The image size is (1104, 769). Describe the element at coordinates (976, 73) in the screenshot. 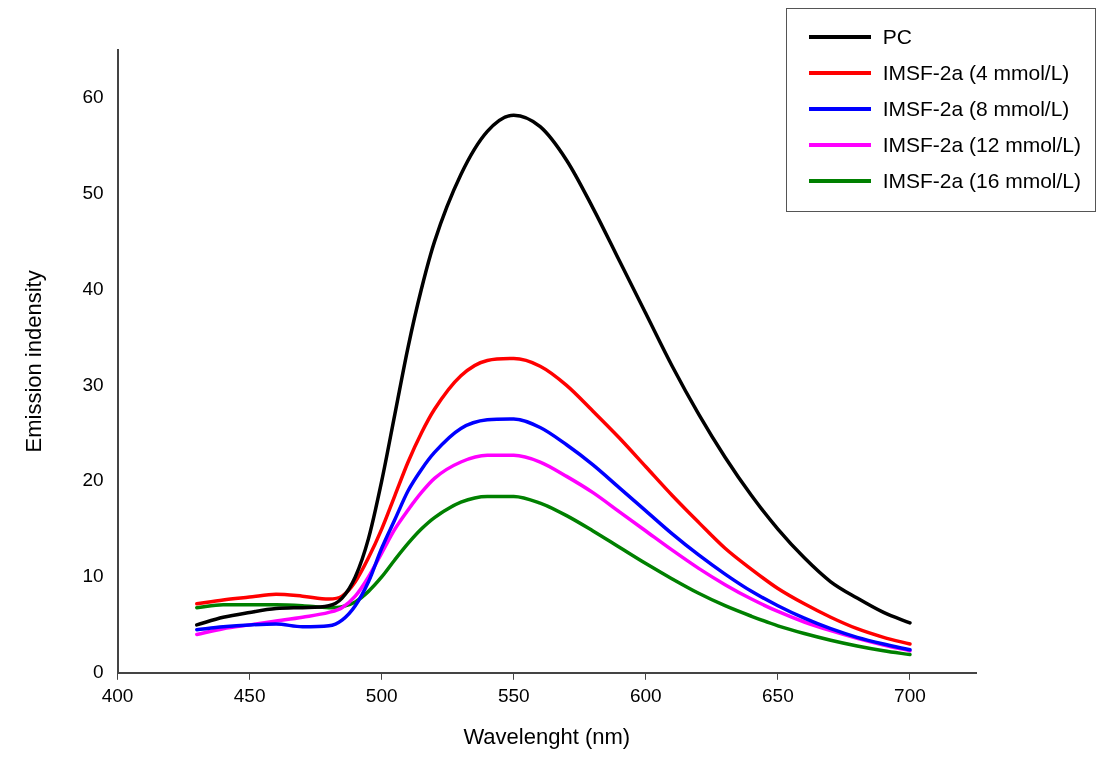

I see `legend-label: IMSF-2a (4 mmol/L)` at that location.